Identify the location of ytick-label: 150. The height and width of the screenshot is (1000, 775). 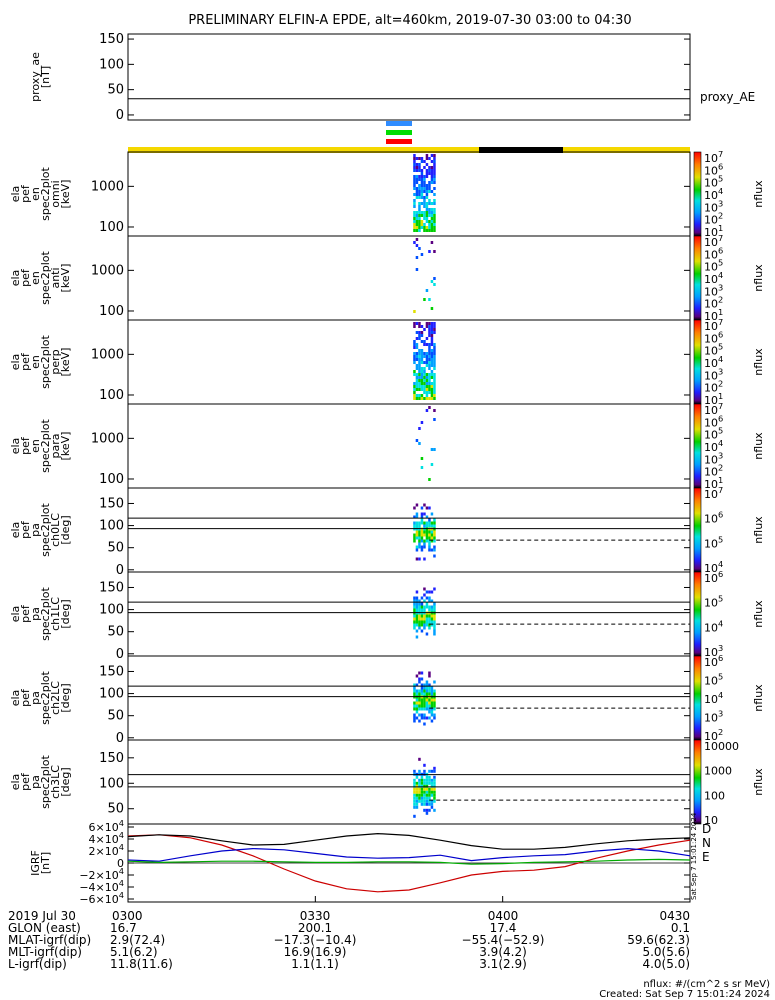
(111, 503).